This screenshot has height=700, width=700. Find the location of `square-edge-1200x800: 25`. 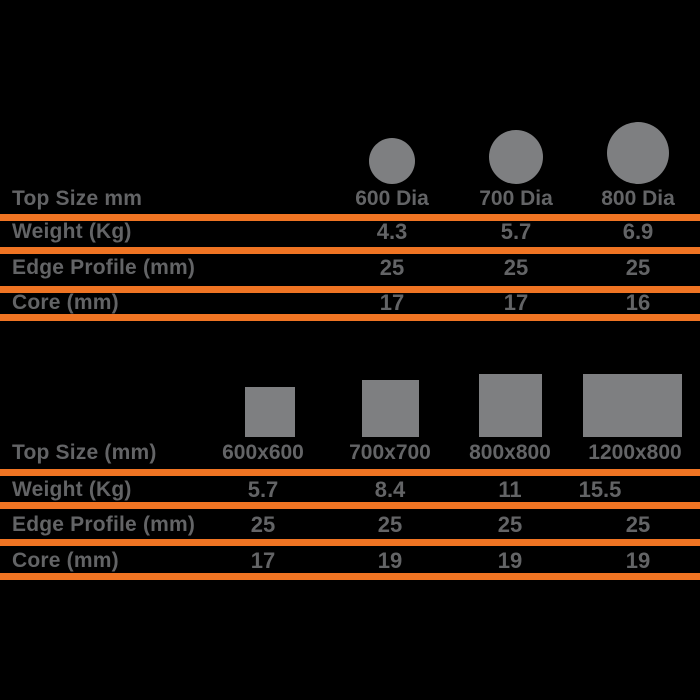

square-edge-1200x800: 25 is located at coordinates (638, 524).